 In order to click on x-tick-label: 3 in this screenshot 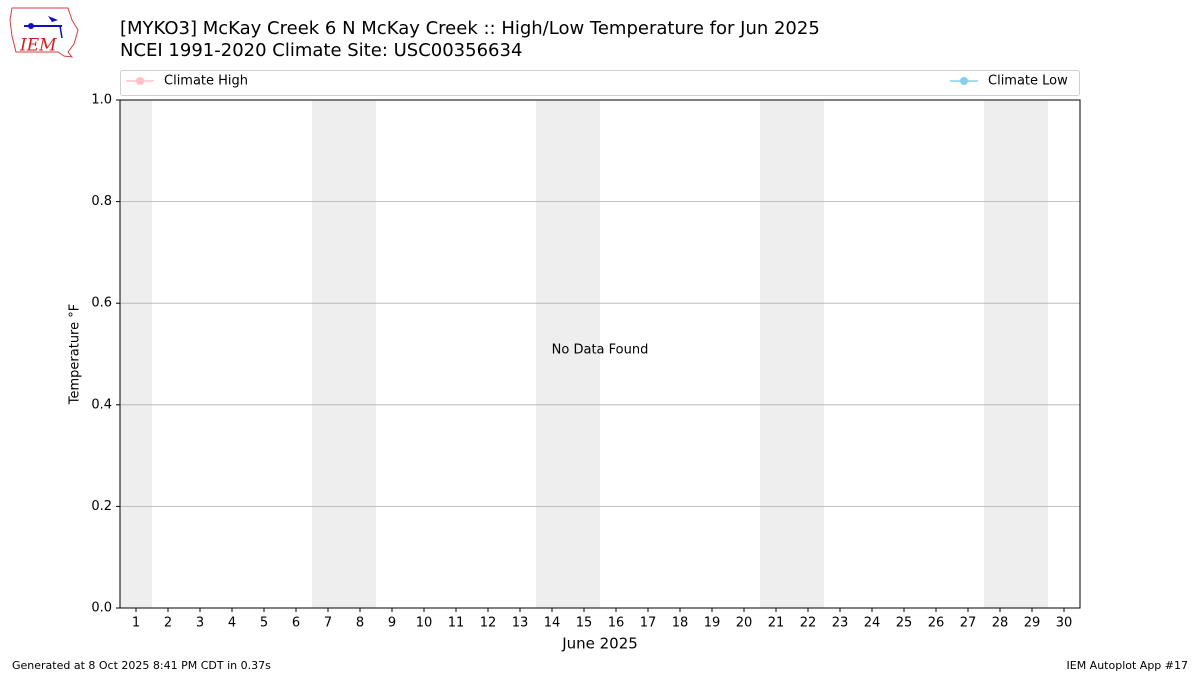, I will do `click(200, 623)`.